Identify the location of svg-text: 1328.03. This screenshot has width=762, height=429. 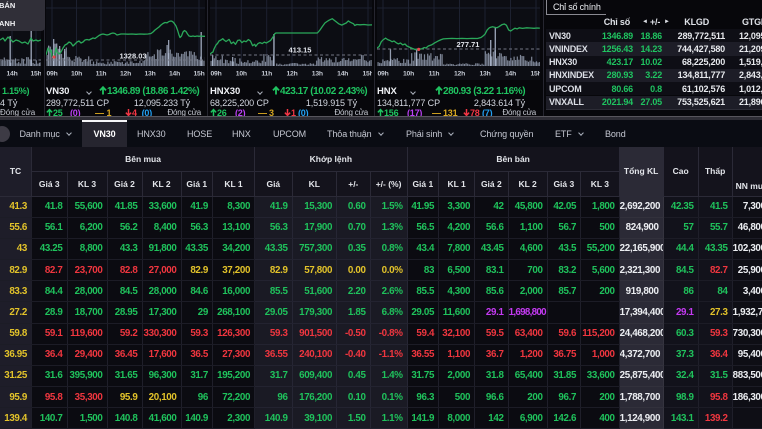
(132, 56).